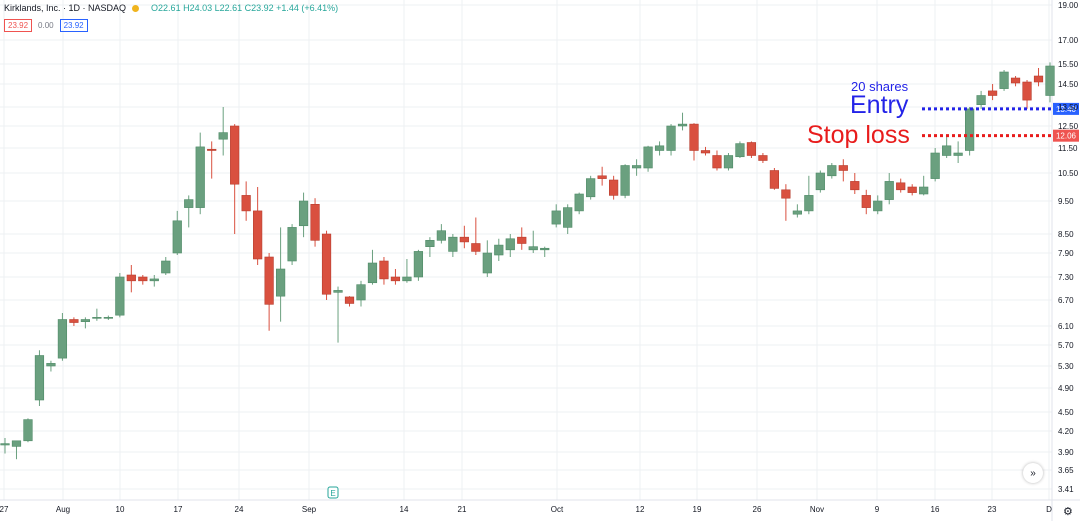  Describe the element at coordinates (1000, 122) in the screenshot. I see `price-levels: 13.40 12.06` at that location.